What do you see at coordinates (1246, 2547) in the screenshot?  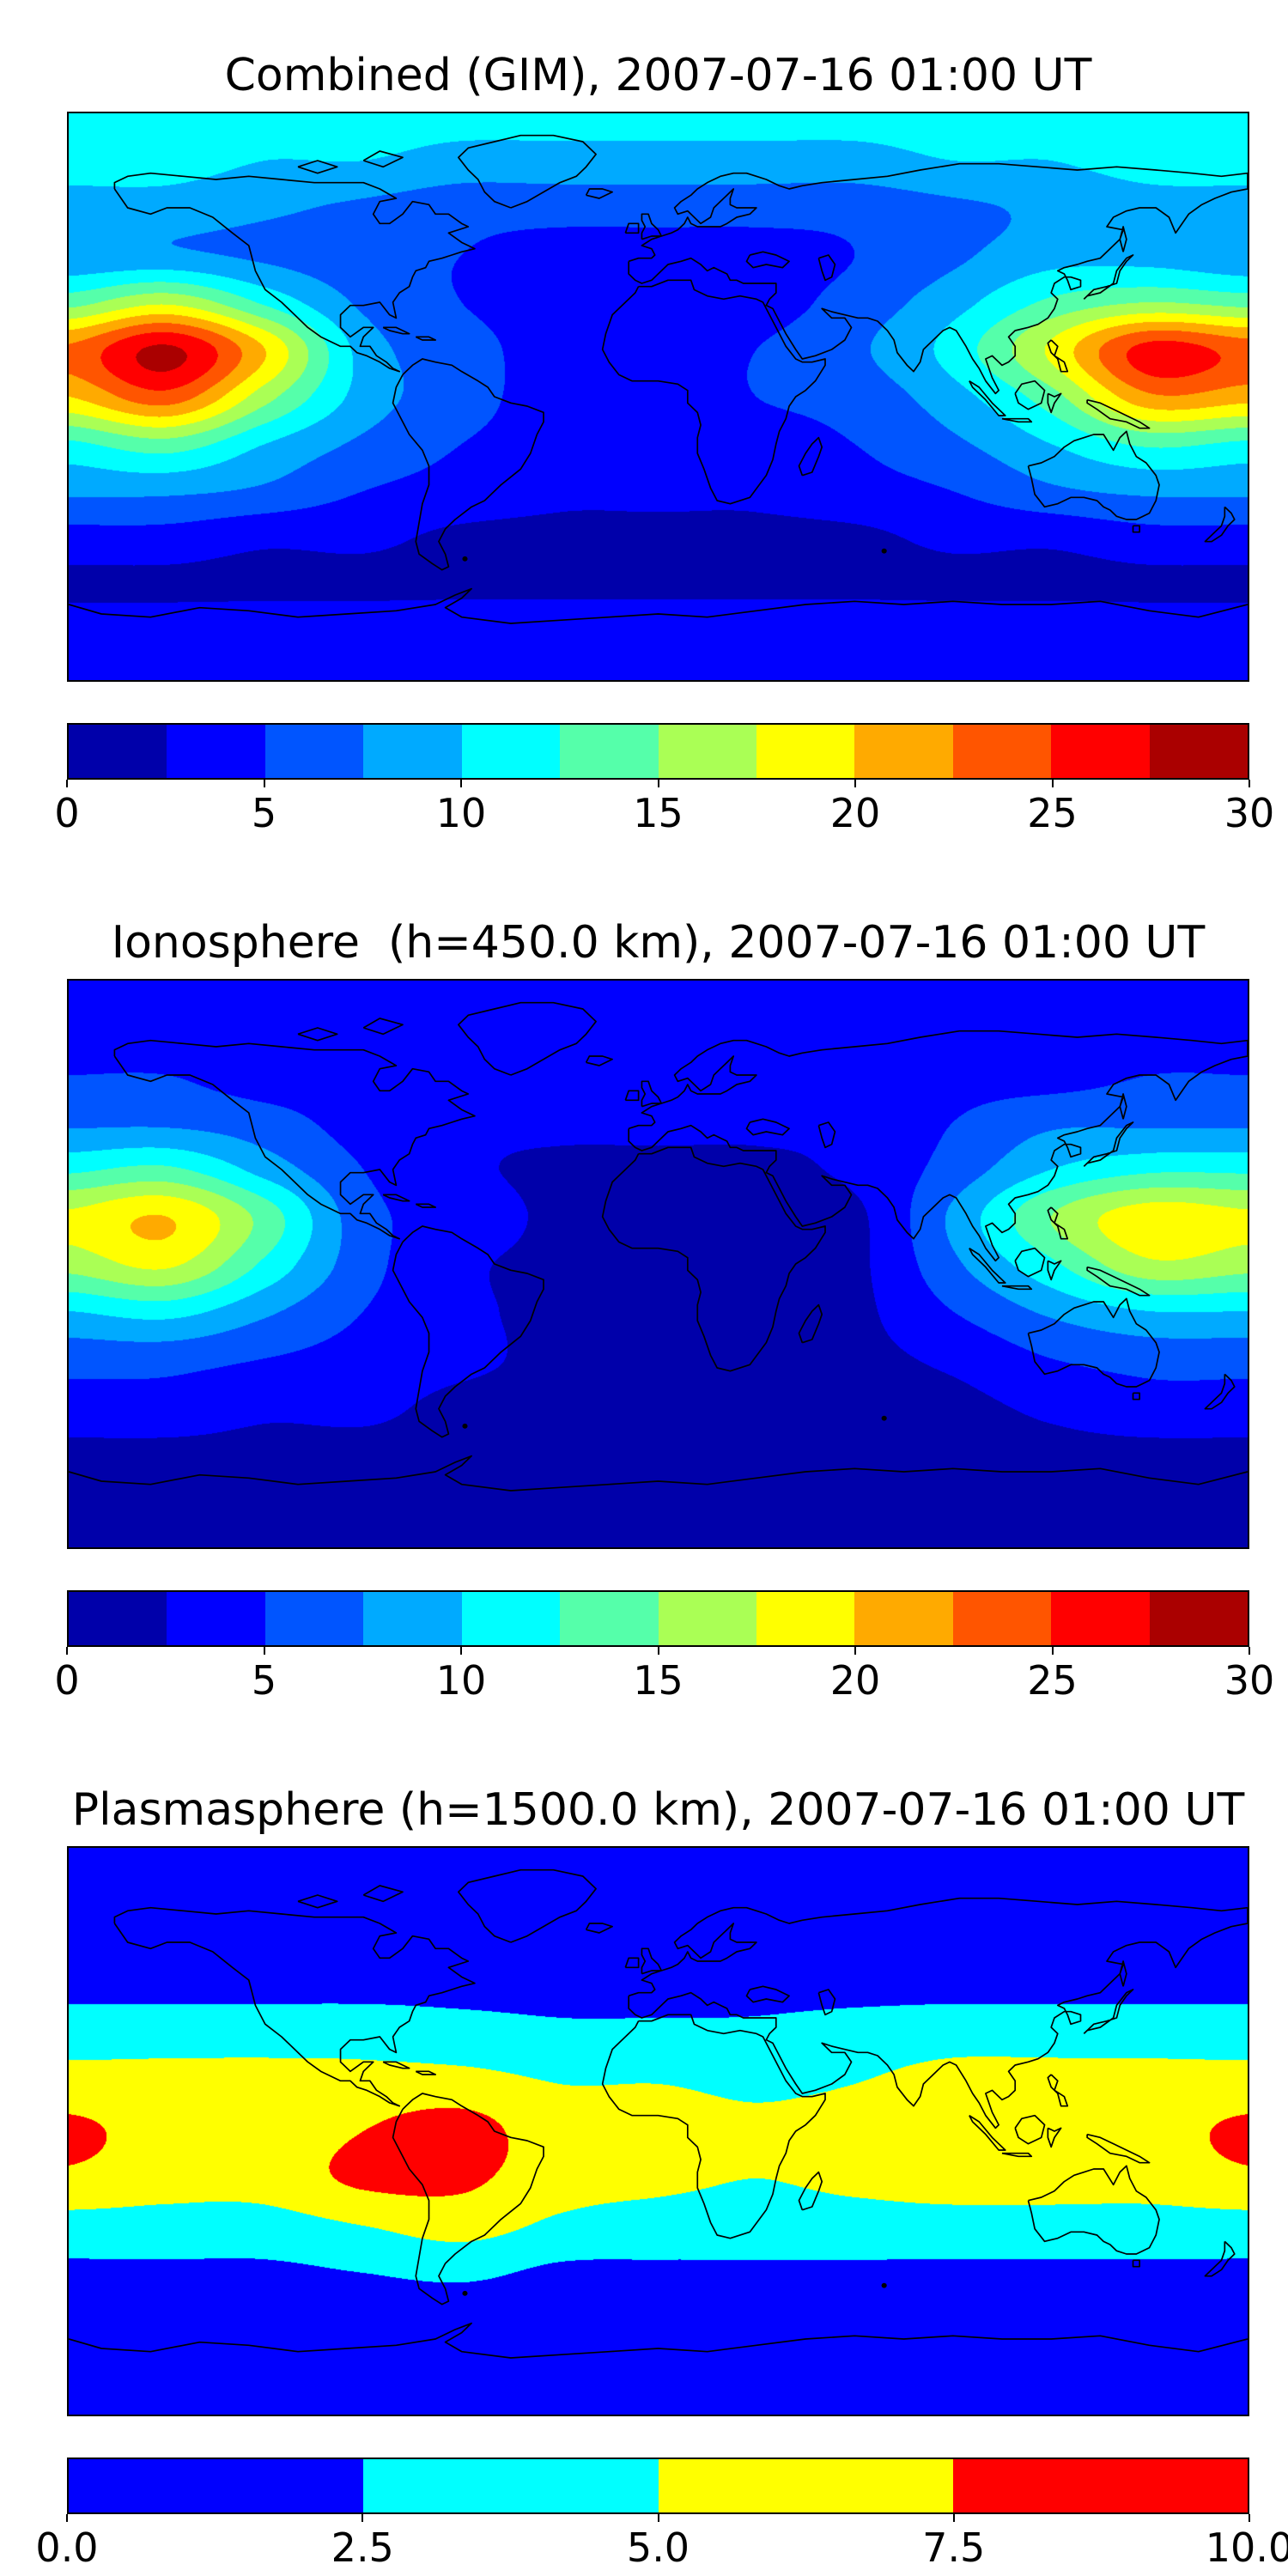 I see `colorbar-tick-label: 10.0` at bounding box center [1246, 2547].